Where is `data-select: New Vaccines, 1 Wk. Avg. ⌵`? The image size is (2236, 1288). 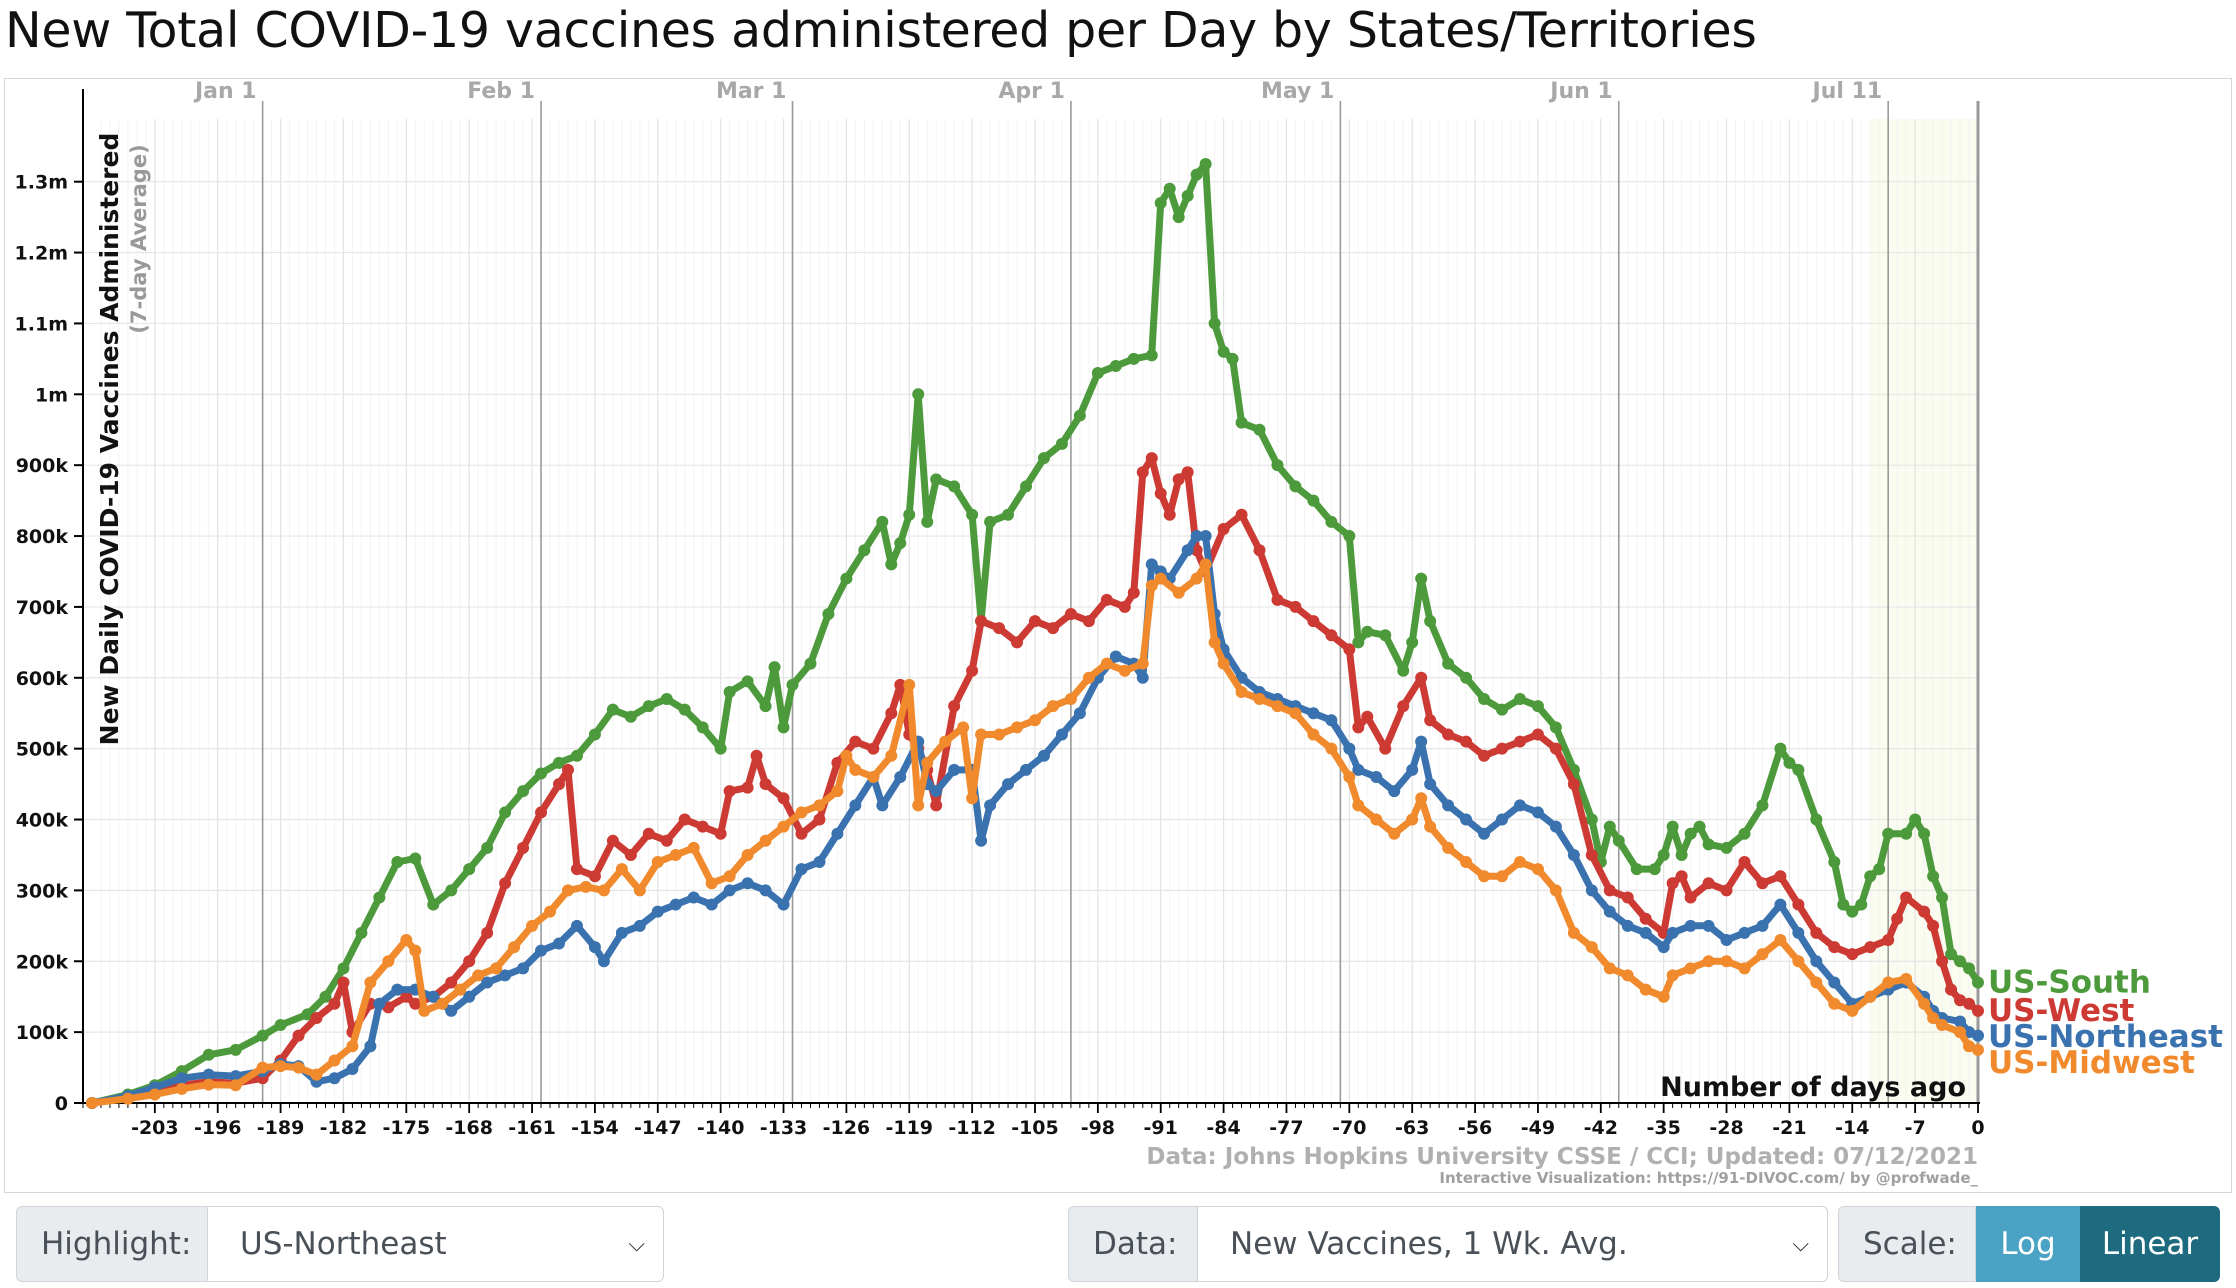 data-select: New Vaccines, 1 Wk. Avg. ⌵ is located at coordinates (1513, 1244).